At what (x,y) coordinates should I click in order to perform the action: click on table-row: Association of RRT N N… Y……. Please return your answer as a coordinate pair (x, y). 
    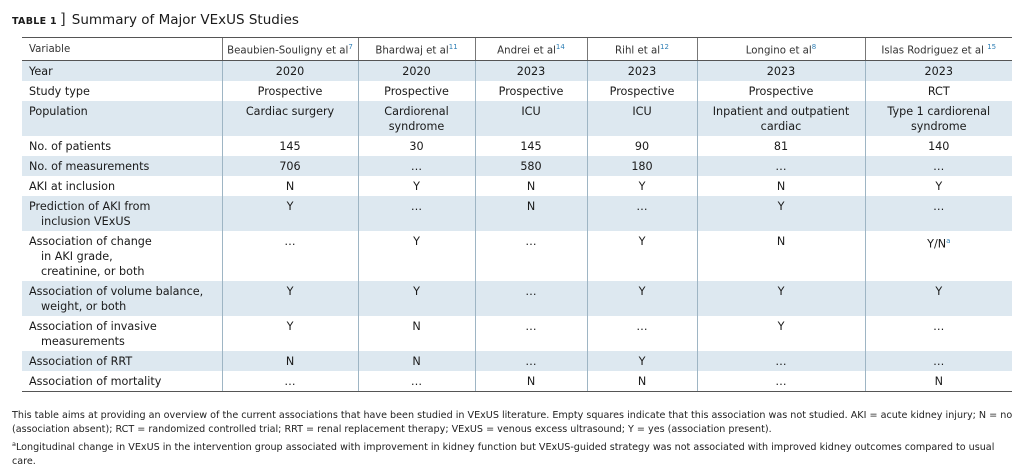
    Looking at the image, I should click on (517, 361).